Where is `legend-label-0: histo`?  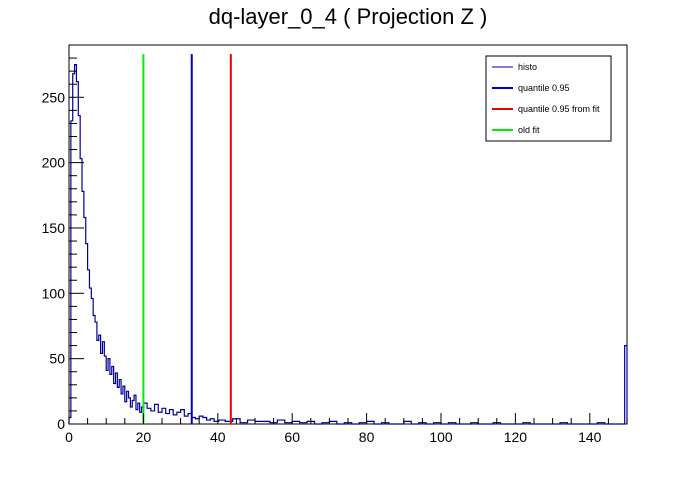
legend-label-0: histo is located at coordinates (527, 67).